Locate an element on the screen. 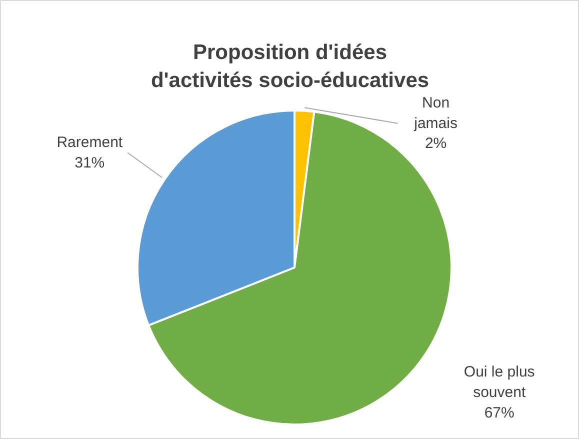 The height and width of the screenshot is (439, 579). chart-title: Proposition d'idées d'activités socio-éducatives is located at coordinates (290, 66).